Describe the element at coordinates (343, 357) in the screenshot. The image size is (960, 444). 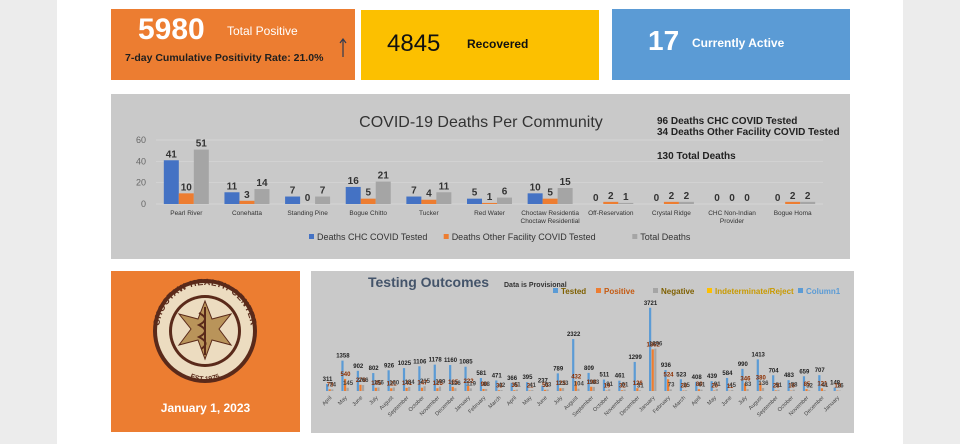
I see `testing-data-label: 1358` at that location.